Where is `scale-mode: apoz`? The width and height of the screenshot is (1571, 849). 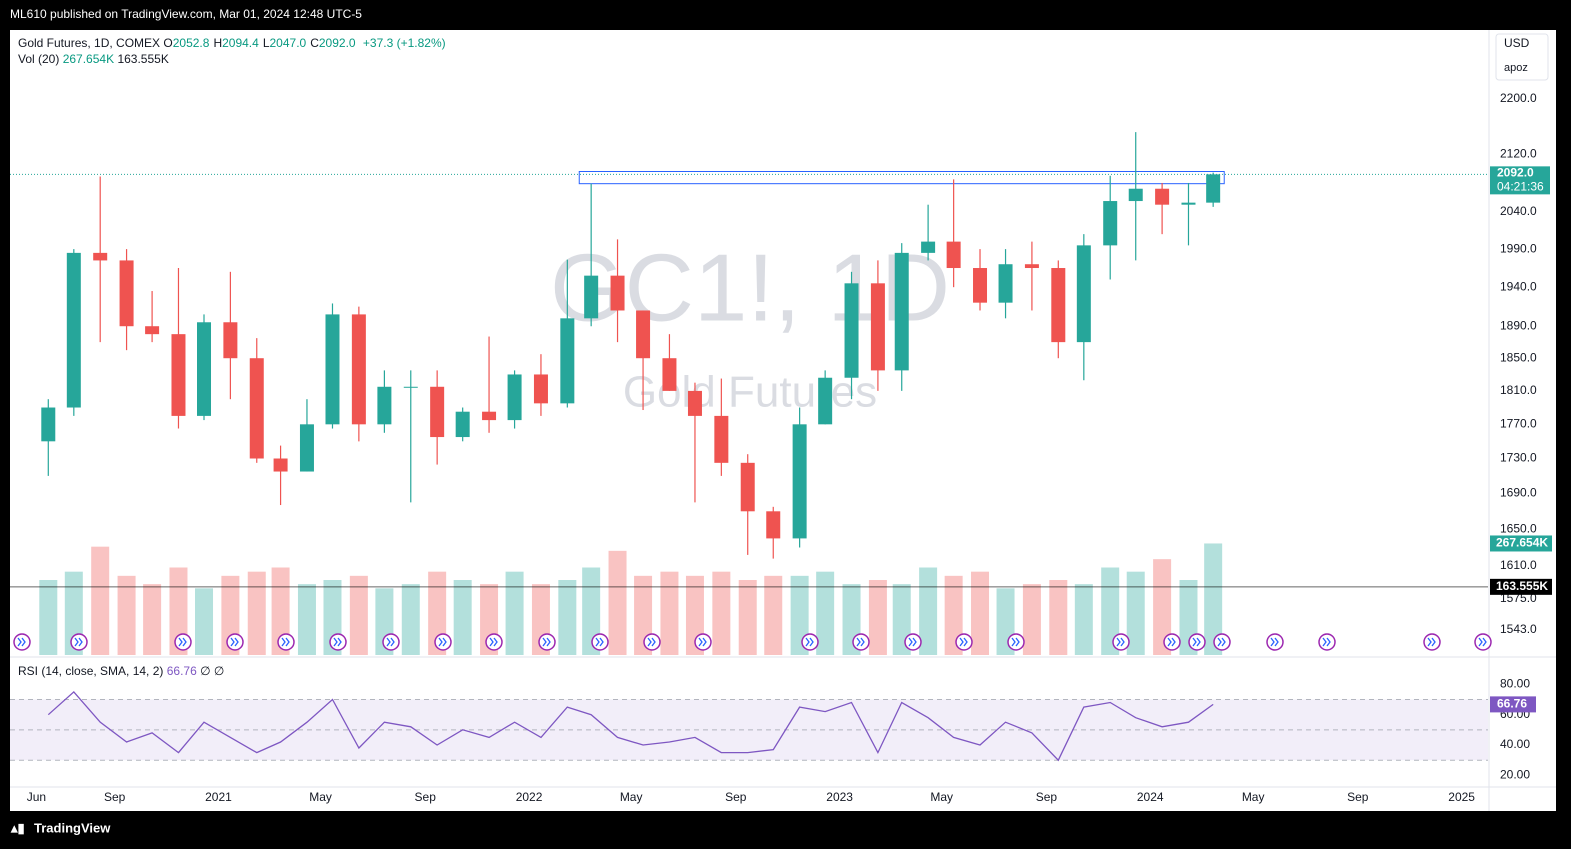
scale-mode: apoz is located at coordinates (1516, 68).